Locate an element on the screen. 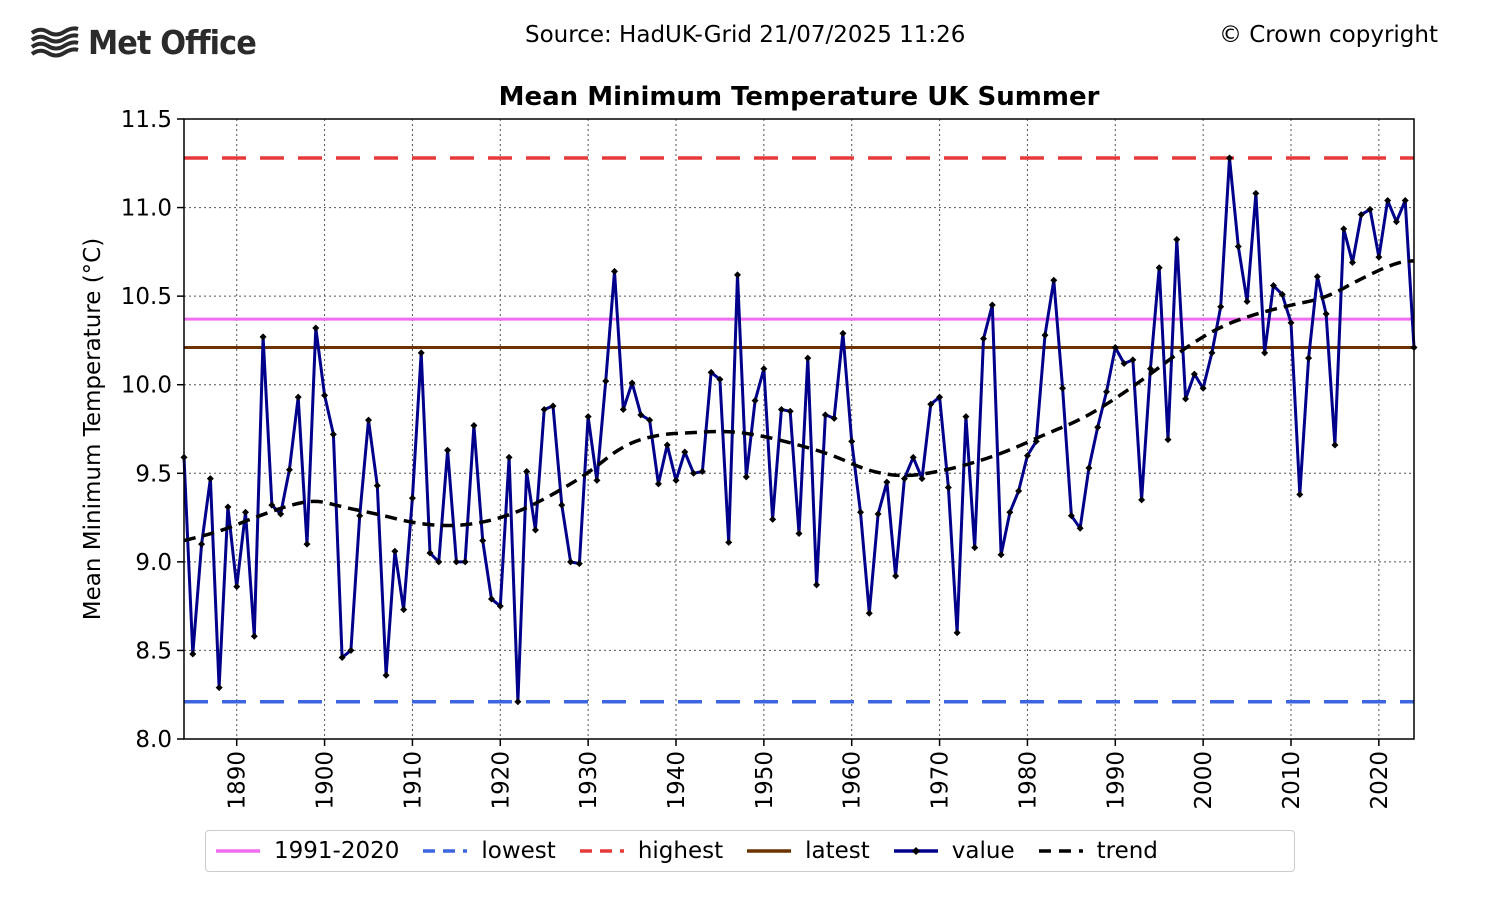  met-office-logo: Met Office is located at coordinates (150, 42).